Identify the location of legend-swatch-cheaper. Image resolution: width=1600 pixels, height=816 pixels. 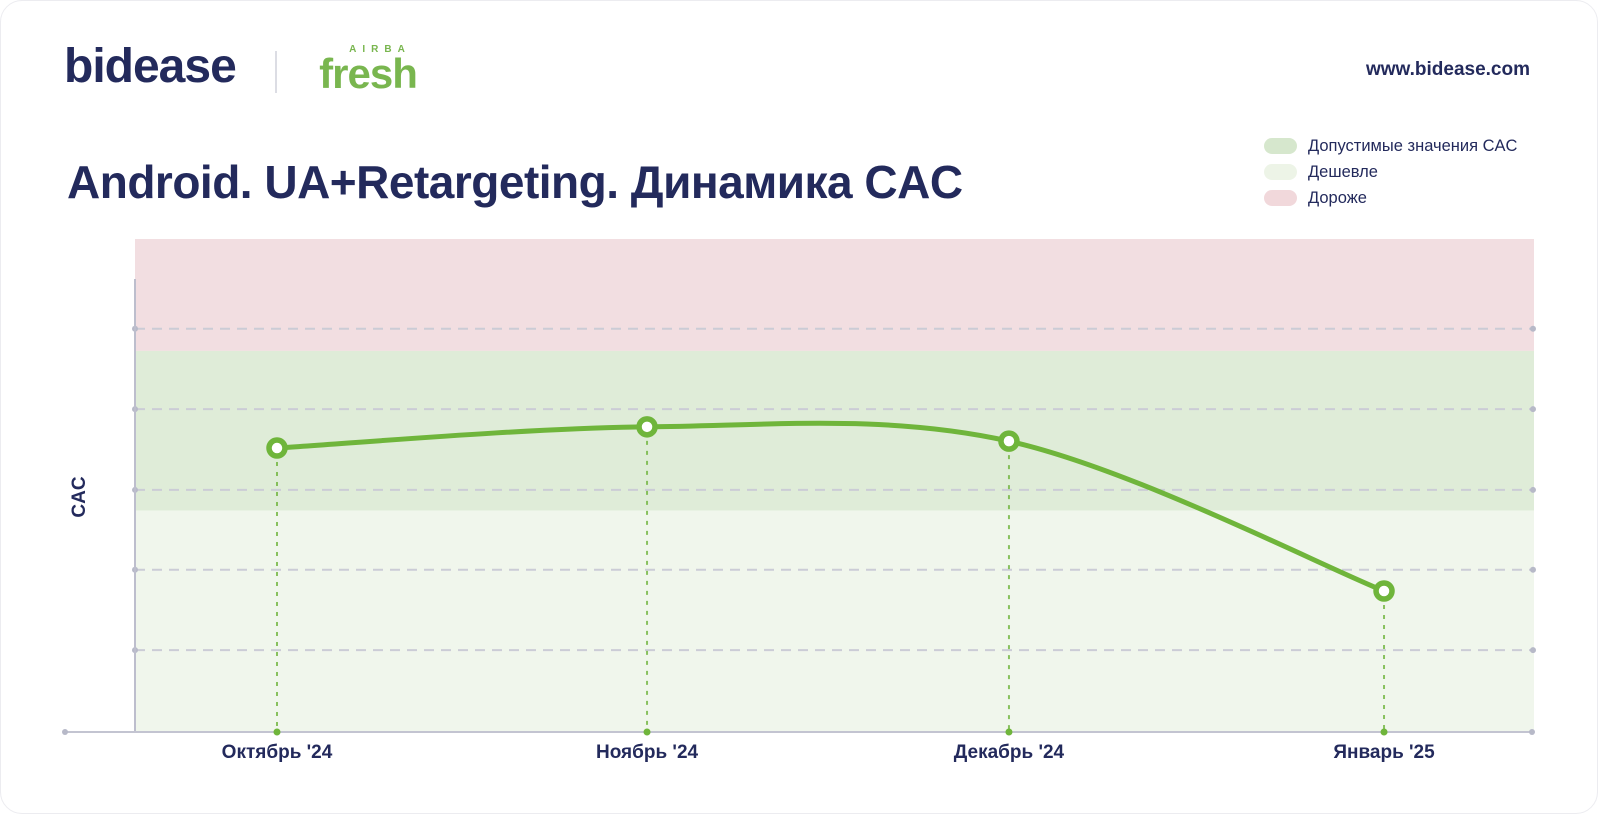
(1280, 172).